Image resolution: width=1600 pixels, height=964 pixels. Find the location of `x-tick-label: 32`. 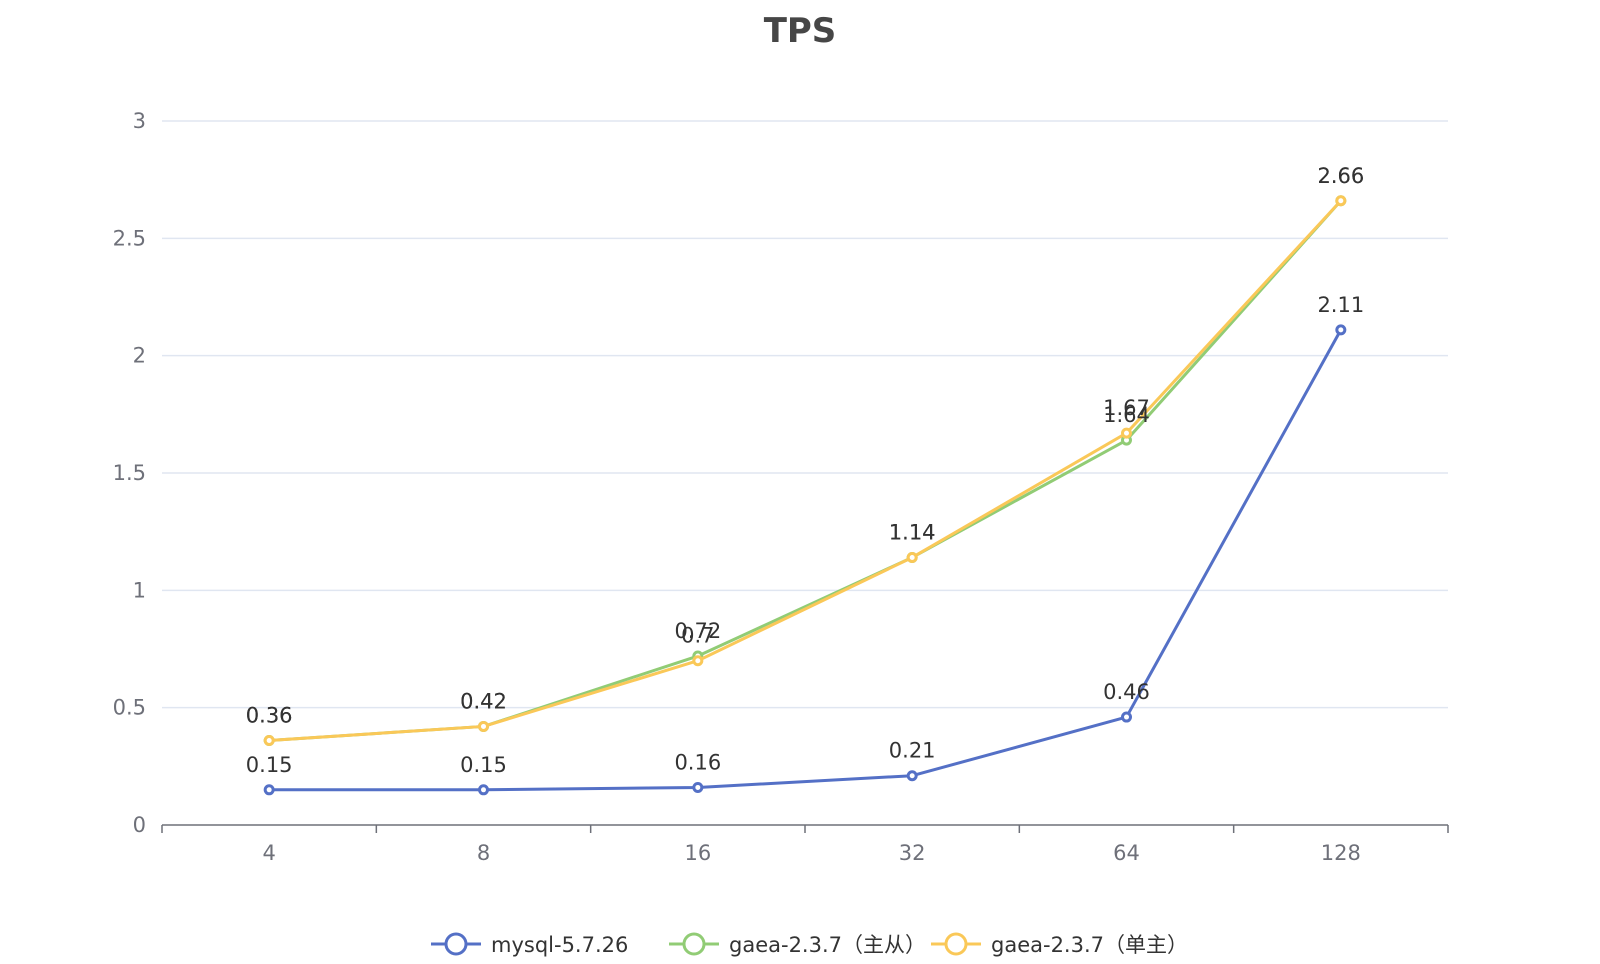

x-tick-label: 32 is located at coordinates (912, 853).